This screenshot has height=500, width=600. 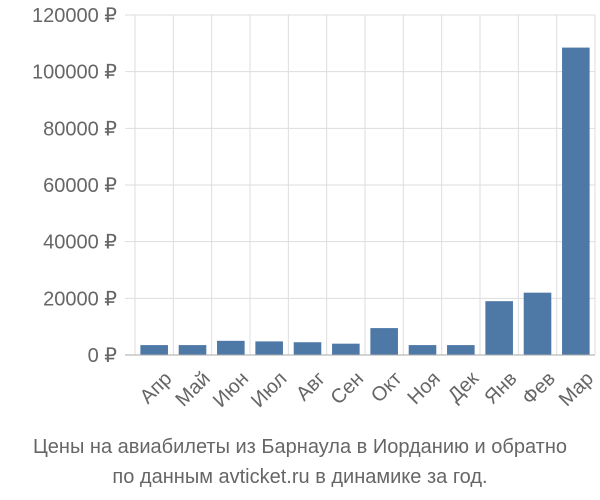 What do you see at coordinates (347, 388) in the screenshot?
I see `x-tick-label: Сен` at bounding box center [347, 388].